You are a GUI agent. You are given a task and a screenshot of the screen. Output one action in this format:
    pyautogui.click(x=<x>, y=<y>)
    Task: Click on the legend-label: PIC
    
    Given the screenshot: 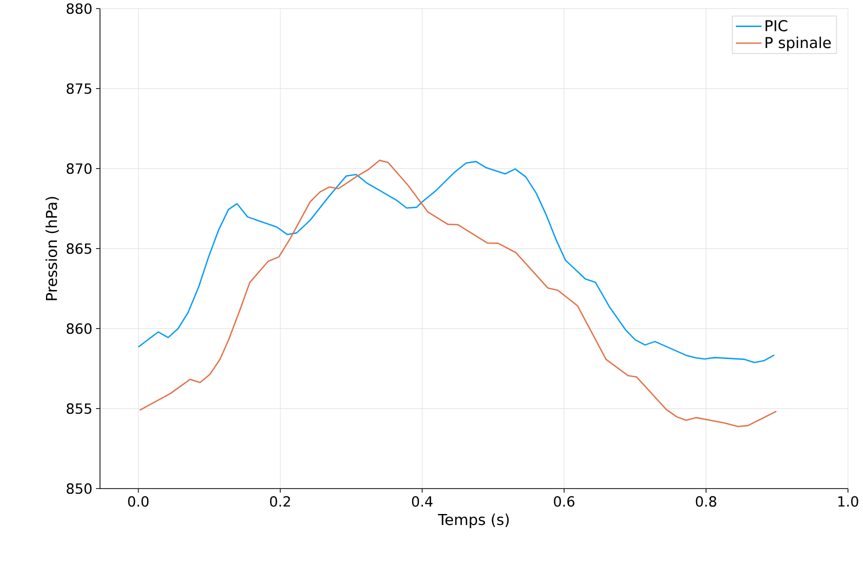 What is the action you would take?
    pyautogui.click(x=777, y=26)
    